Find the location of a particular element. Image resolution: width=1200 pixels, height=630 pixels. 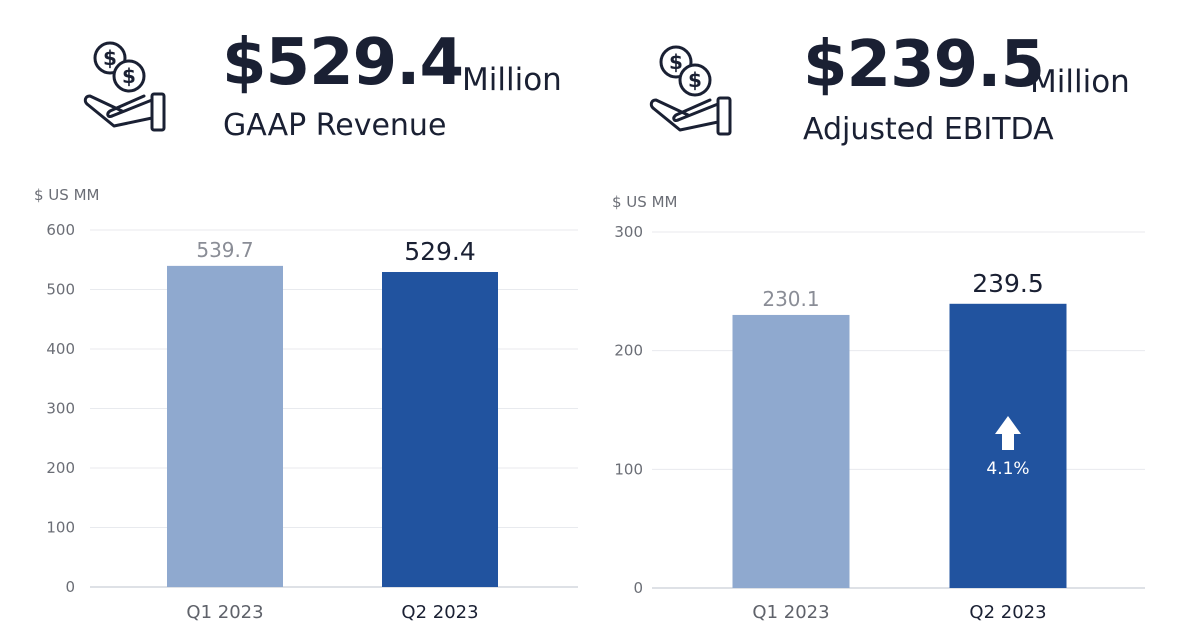

data-label: 529.4 is located at coordinates (440, 251).